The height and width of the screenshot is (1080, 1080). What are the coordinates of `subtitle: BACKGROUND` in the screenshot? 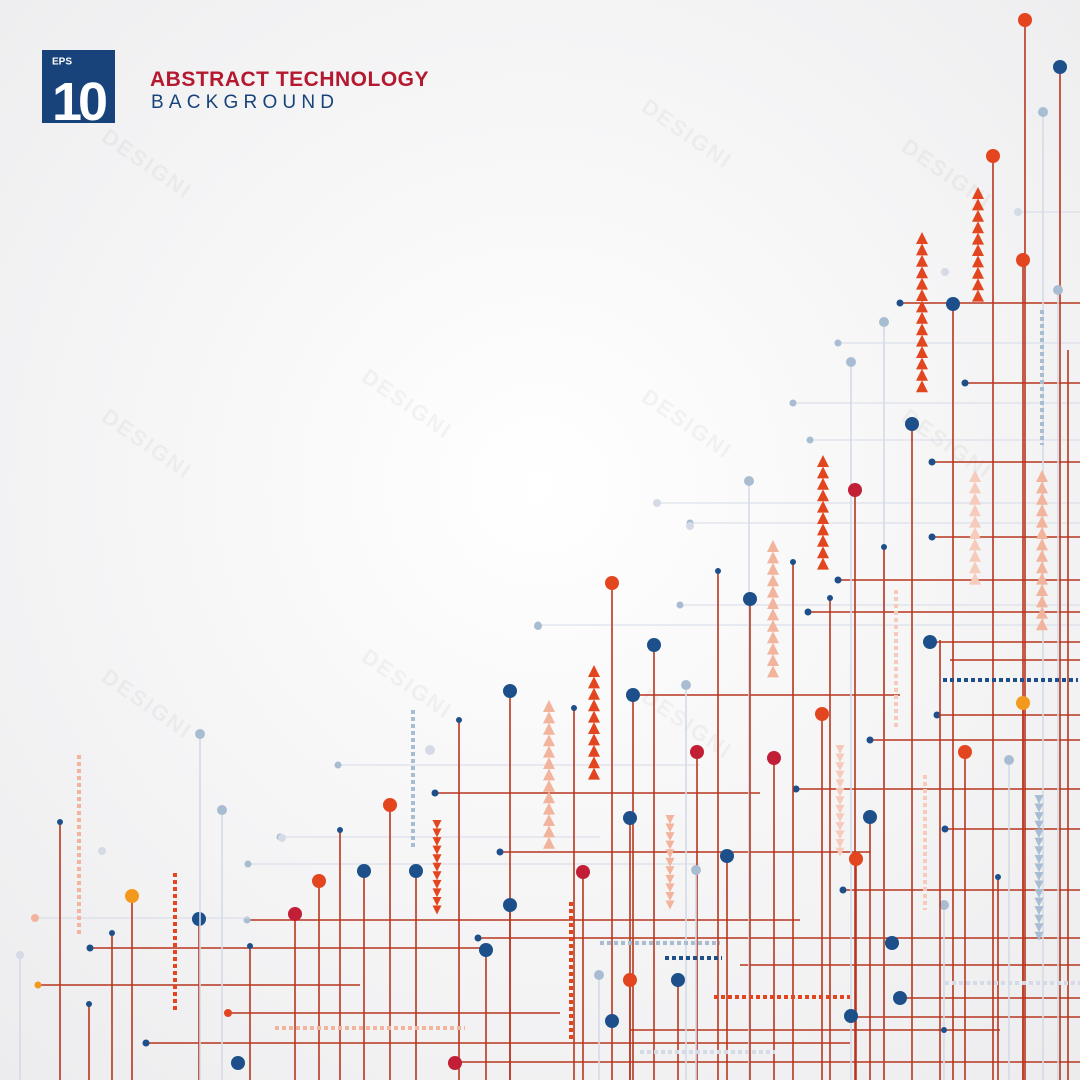 It's located at (245, 102).